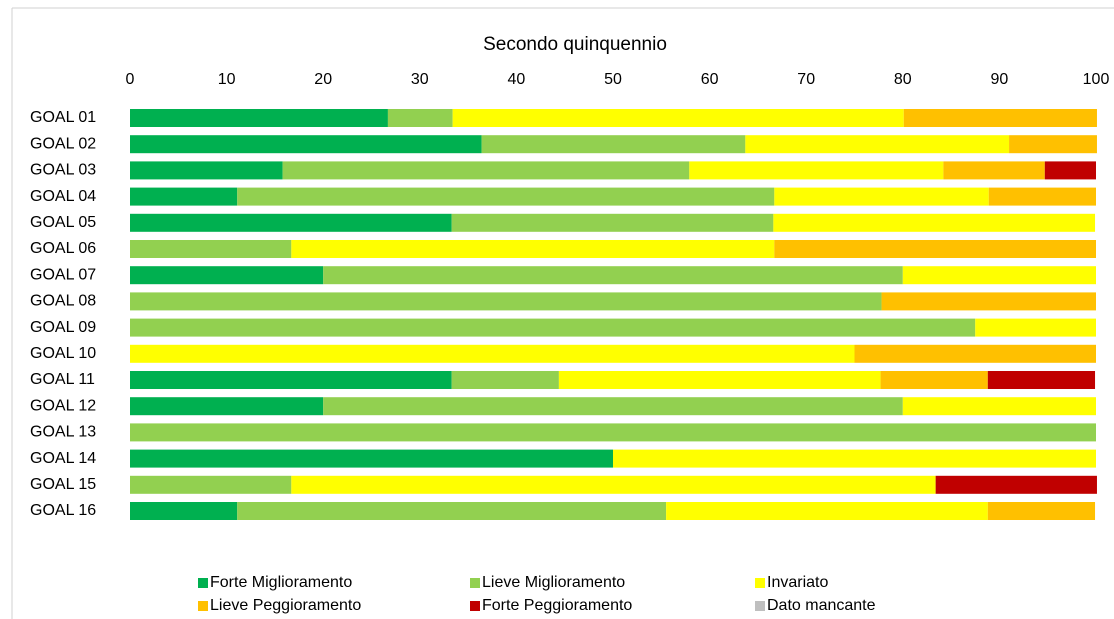  I want to click on x-tick-label: 60, so click(710, 79).